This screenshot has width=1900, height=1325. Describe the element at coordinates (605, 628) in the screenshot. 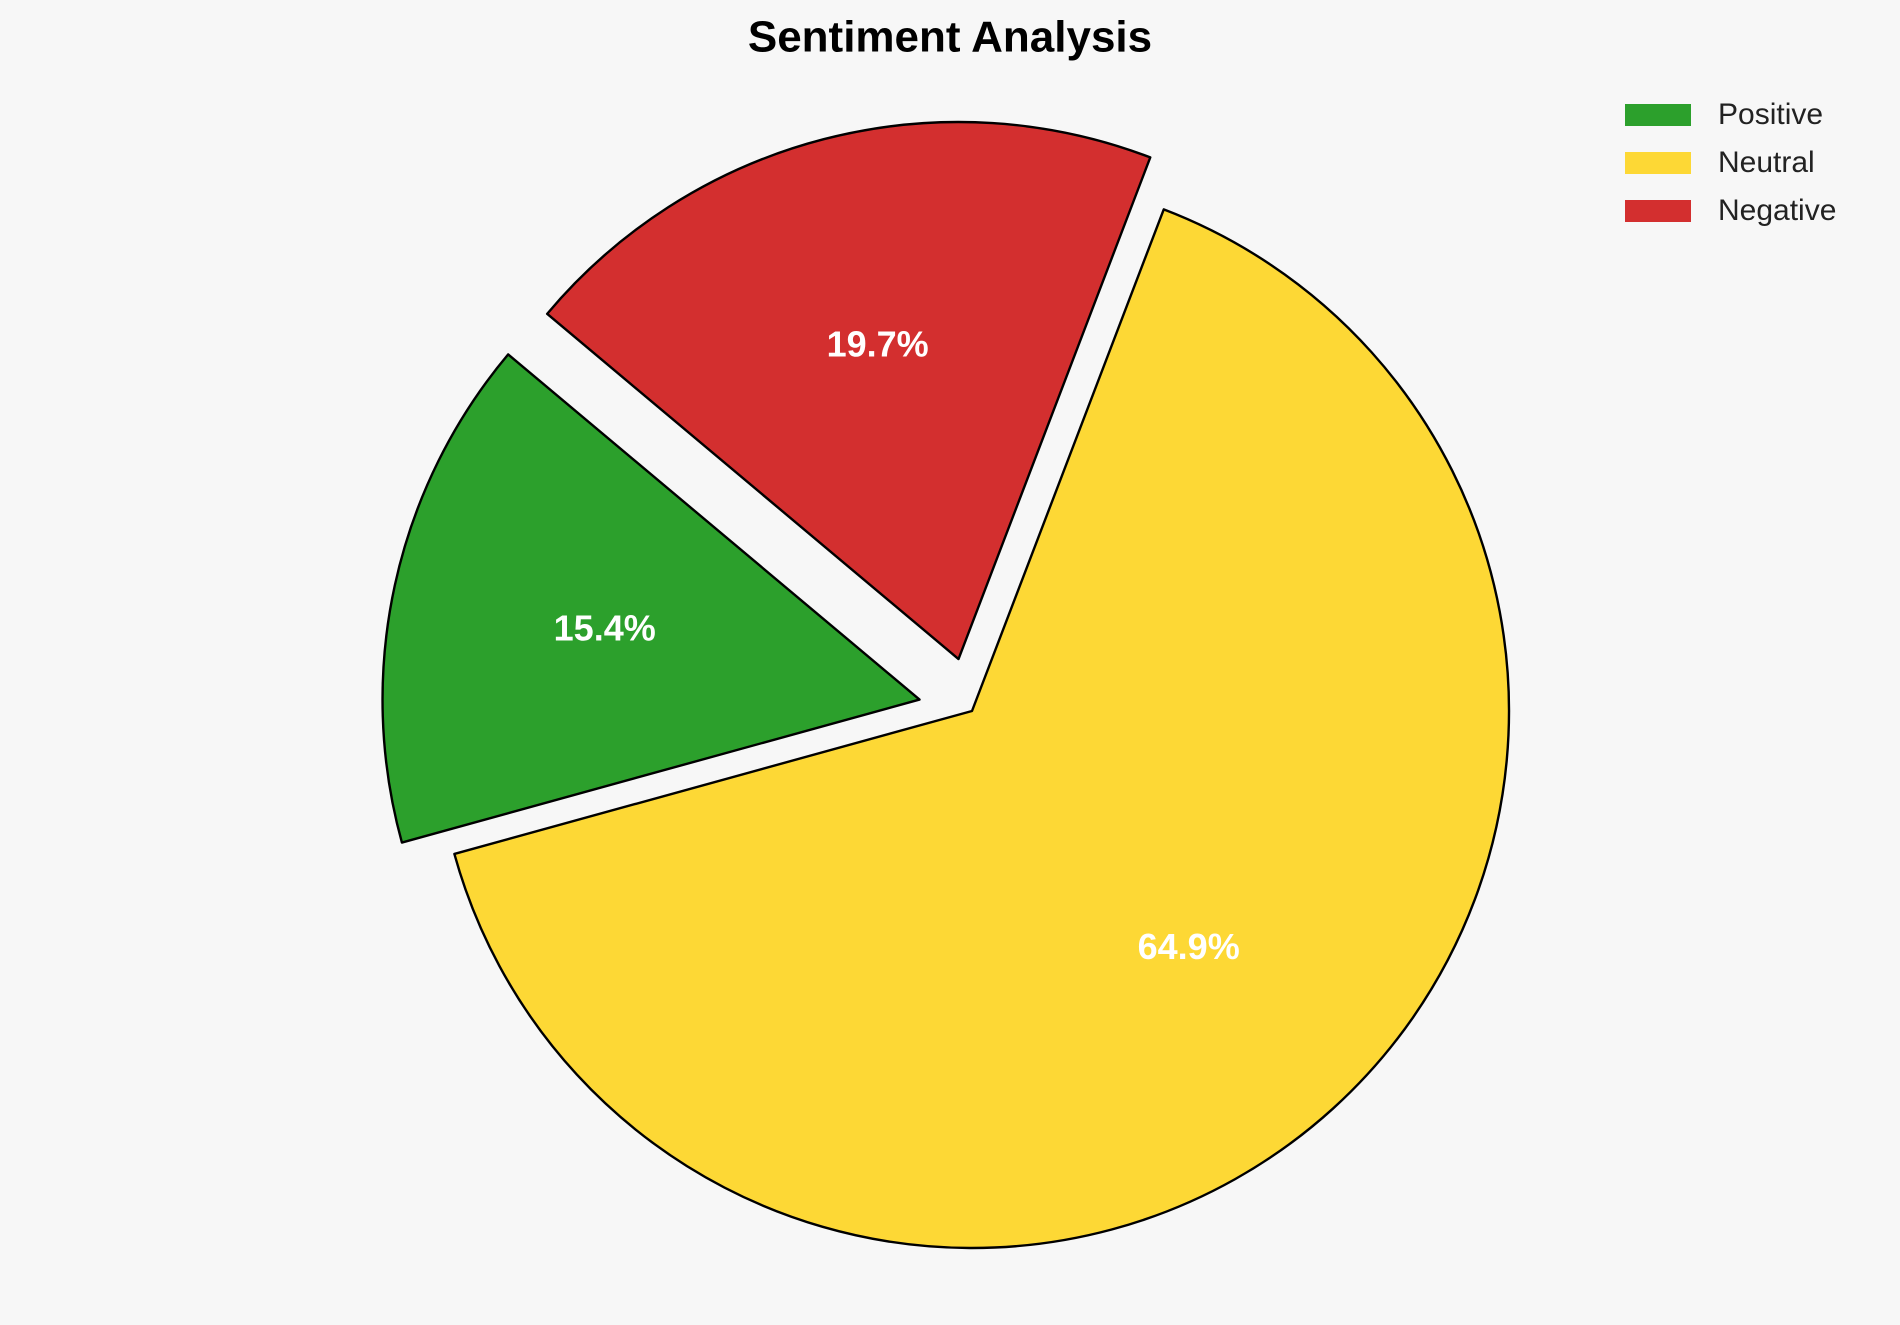

I see `slice-label: 15.4%` at that location.